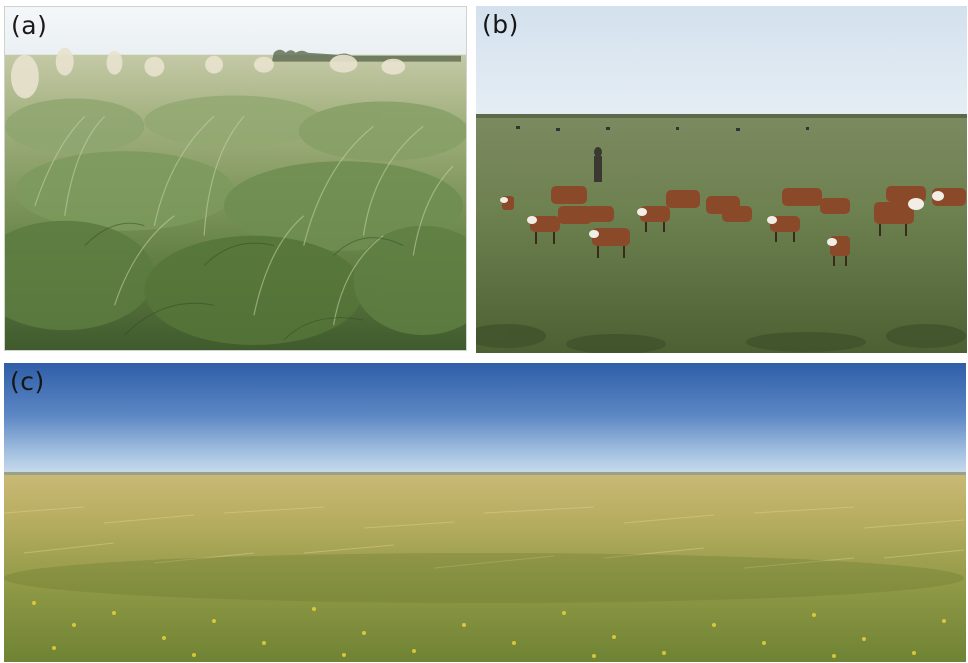  Describe the element at coordinates (598, 164) in the screenshot. I see `rider` at that location.